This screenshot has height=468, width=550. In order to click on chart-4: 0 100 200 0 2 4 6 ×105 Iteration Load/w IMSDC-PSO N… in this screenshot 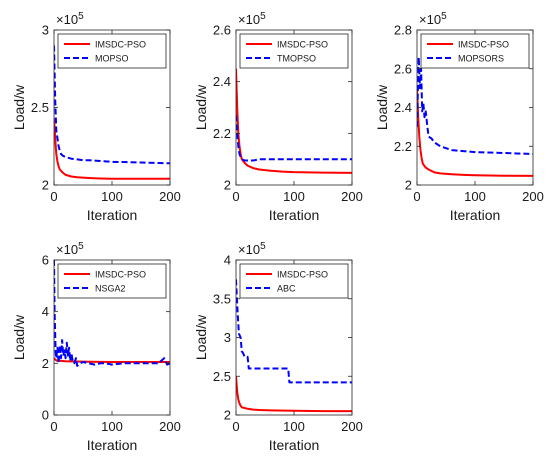, I will do `click(96, 347)`.